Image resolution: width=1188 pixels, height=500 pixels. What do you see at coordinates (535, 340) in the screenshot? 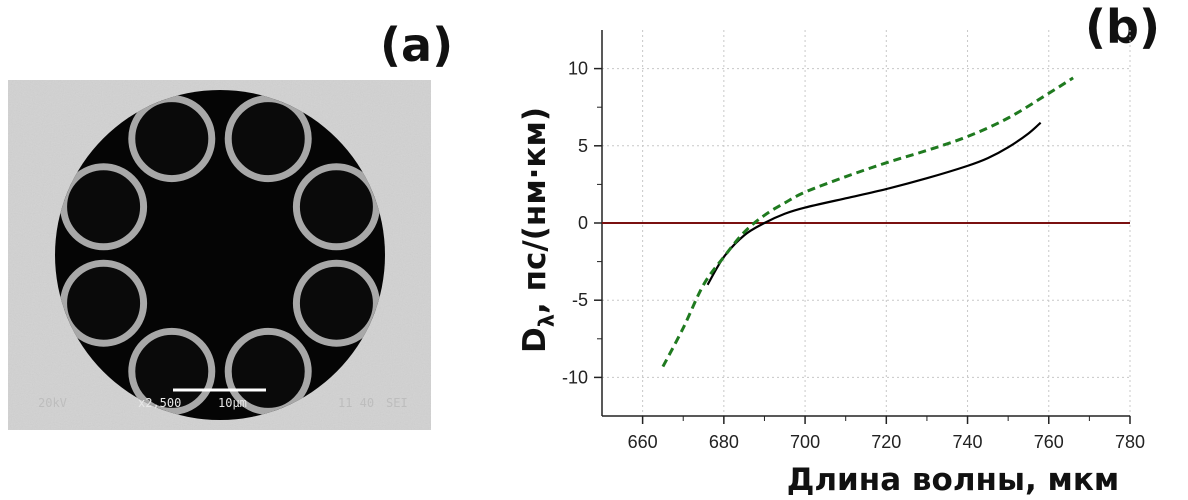
I see `y-axis-title-main: D` at bounding box center [535, 340].